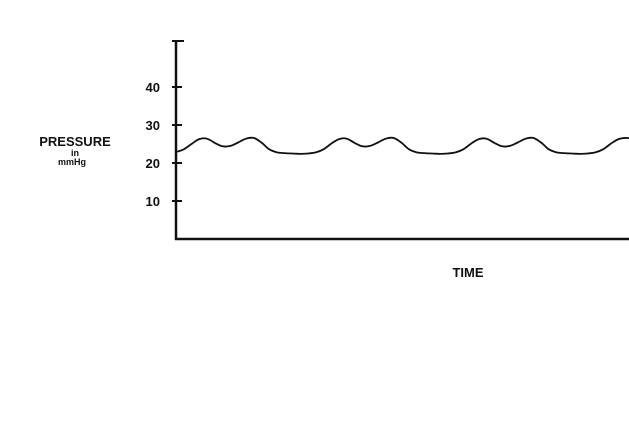  I want to click on x-axis-label: TIME, so click(467, 272).